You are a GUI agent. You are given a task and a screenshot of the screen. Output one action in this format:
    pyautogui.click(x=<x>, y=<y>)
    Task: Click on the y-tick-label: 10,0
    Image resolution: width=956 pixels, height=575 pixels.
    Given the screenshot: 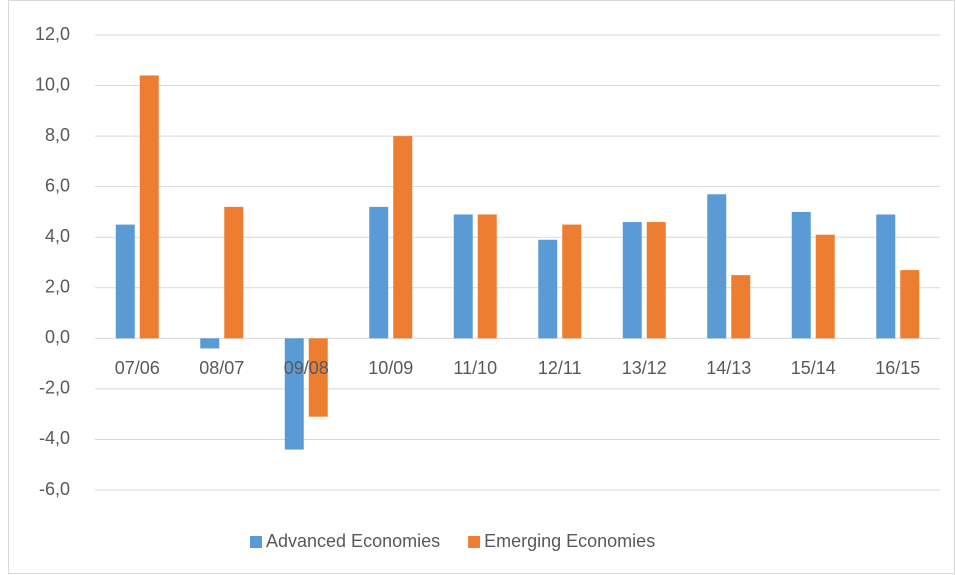 What is the action you would take?
    pyautogui.click(x=52, y=84)
    